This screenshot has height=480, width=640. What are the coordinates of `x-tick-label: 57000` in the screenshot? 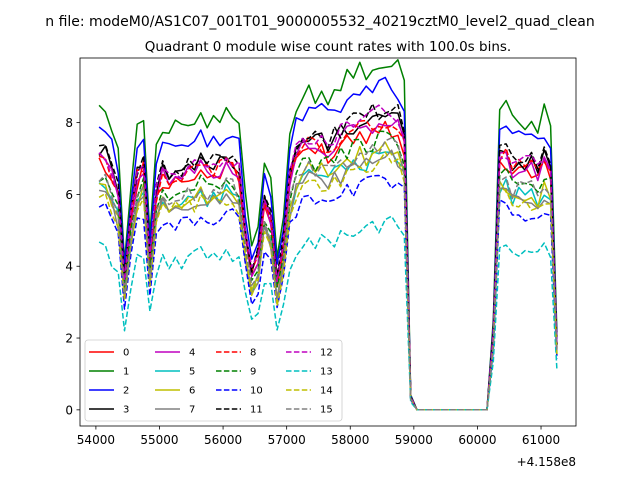 It's located at (287, 440).